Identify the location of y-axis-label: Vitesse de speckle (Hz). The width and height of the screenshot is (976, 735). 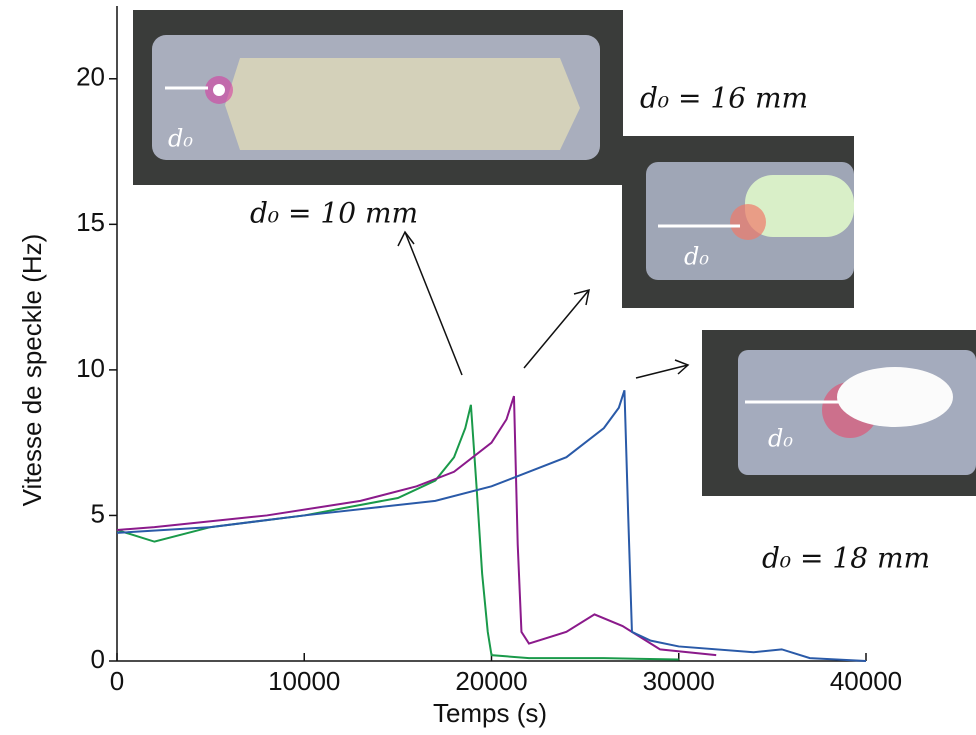
(32, 370).